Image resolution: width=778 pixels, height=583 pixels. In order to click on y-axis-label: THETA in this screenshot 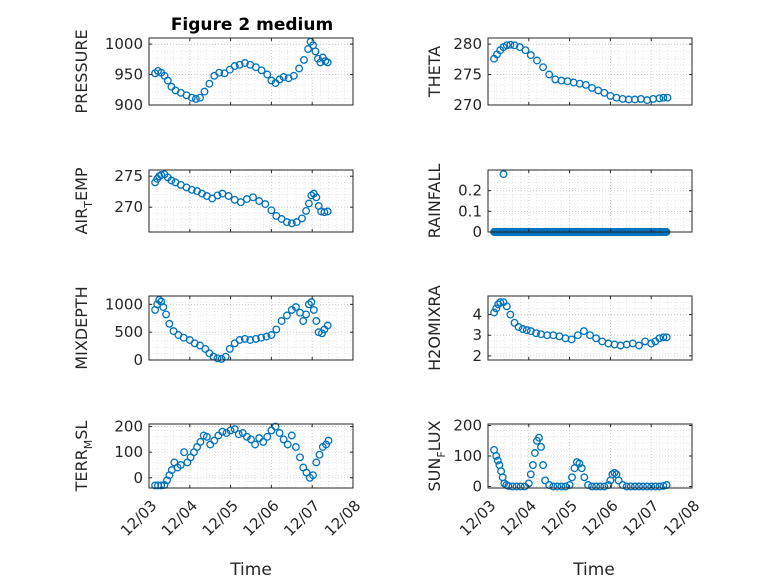, I will do `click(434, 72)`.